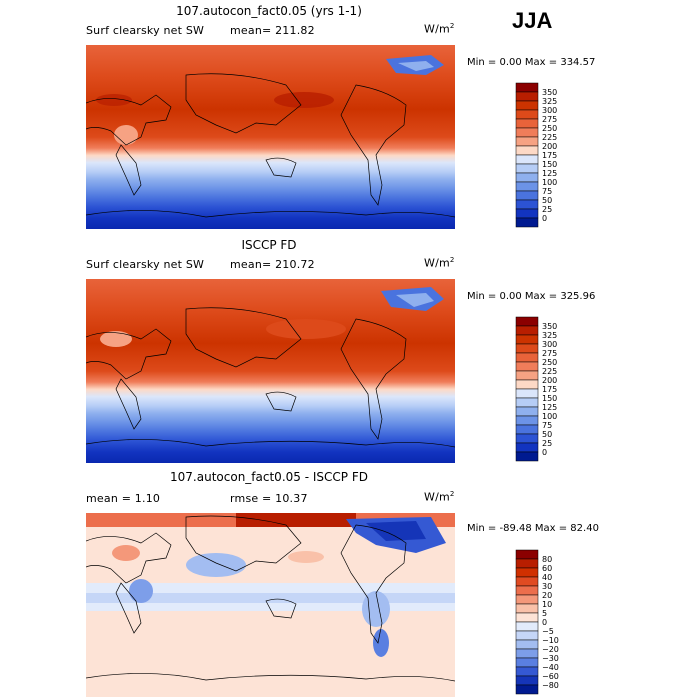 The width and height of the screenshot is (700, 700). I want to click on panel-1-title: 107.autocon_fact0.05 (yrs 1-1), so click(269, 11).